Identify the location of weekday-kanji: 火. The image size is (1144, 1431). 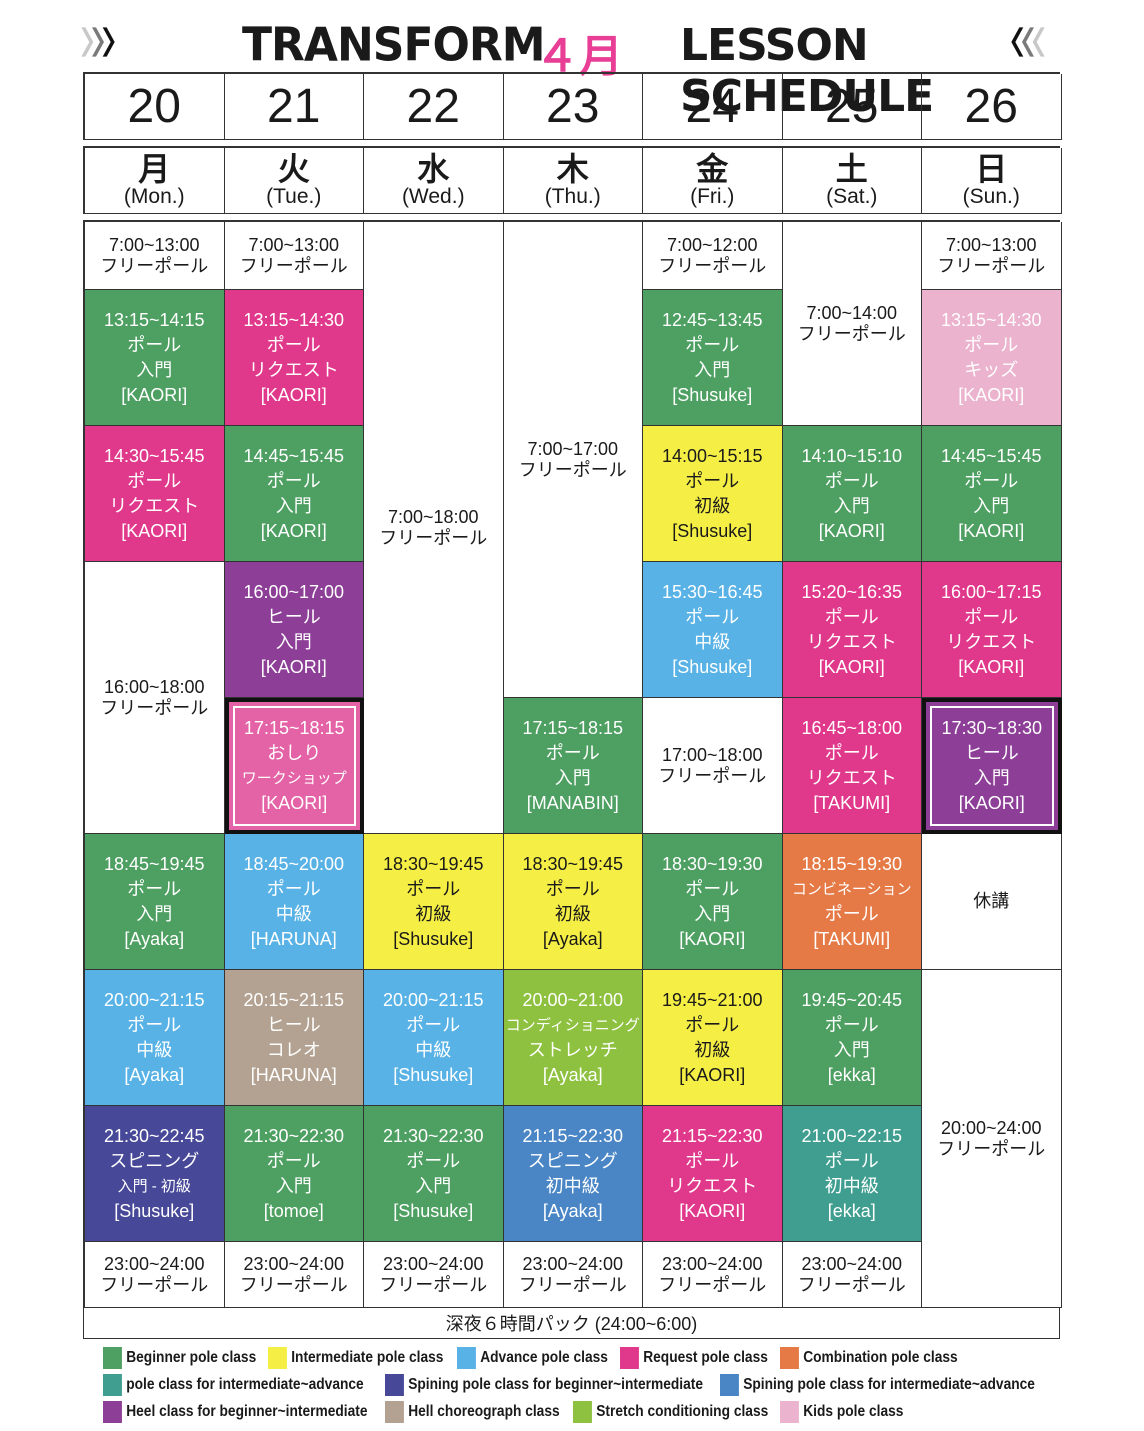
(293, 168).